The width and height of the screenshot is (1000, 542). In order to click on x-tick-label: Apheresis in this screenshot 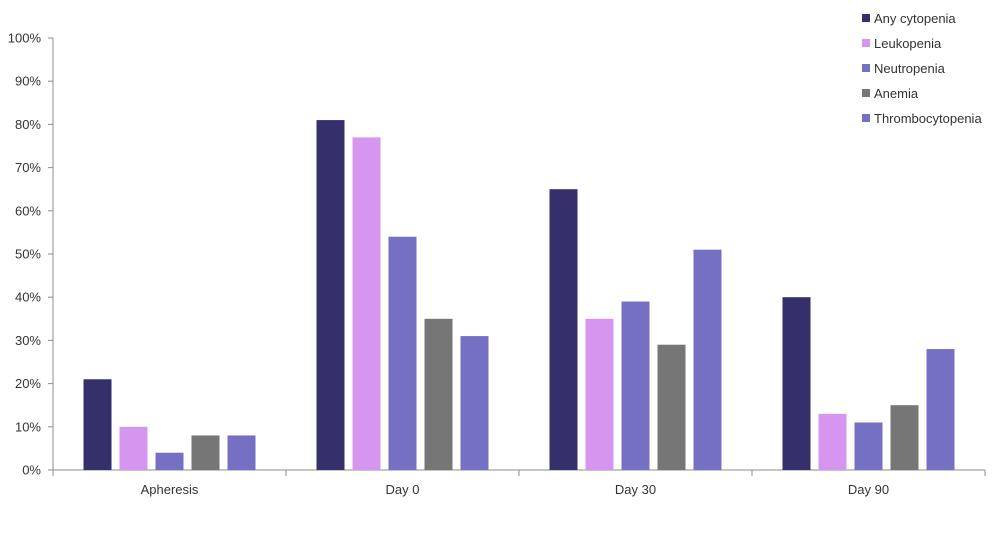, I will do `click(170, 489)`.